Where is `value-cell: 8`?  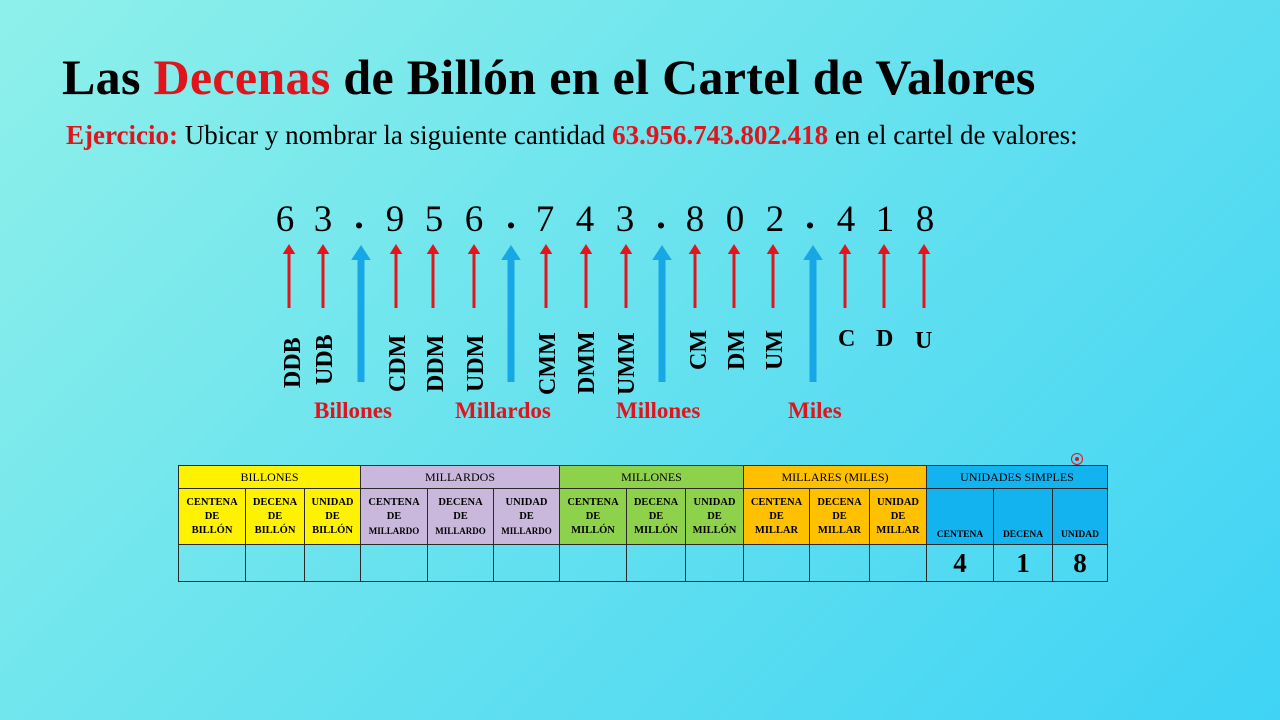
value-cell: 8 is located at coordinates (1080, 563).